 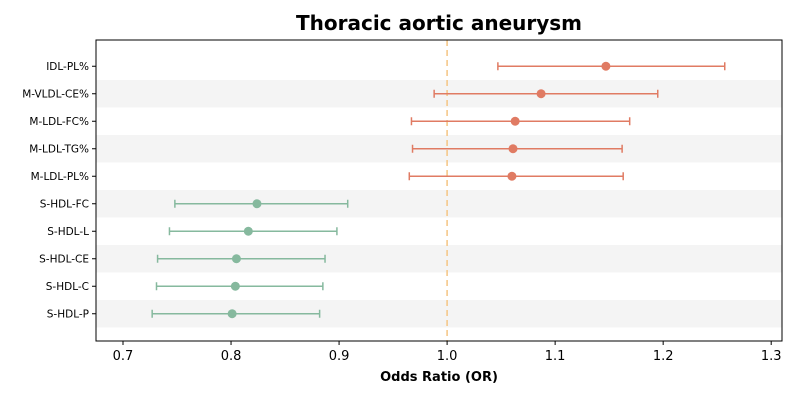 I want to click on y-tick-label: M-LDL-FC%, so click(x=59, y=122).